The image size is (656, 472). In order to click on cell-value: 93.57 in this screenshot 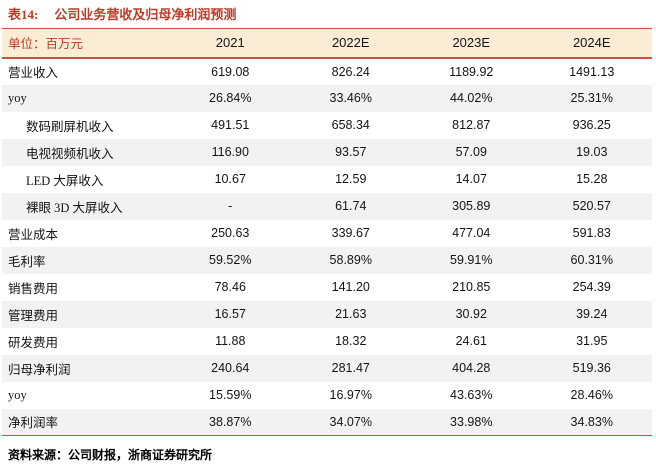, I will do `click(351, 152)`.